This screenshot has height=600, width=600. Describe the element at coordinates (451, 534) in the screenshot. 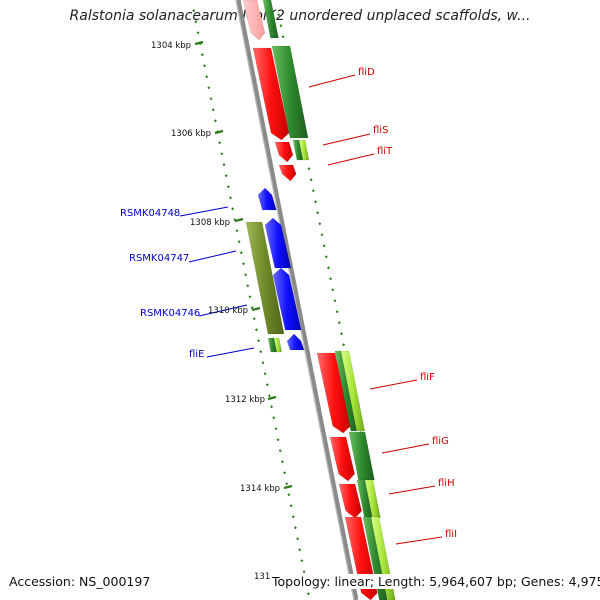

I see `gene-label-flii: fliI` at that location.